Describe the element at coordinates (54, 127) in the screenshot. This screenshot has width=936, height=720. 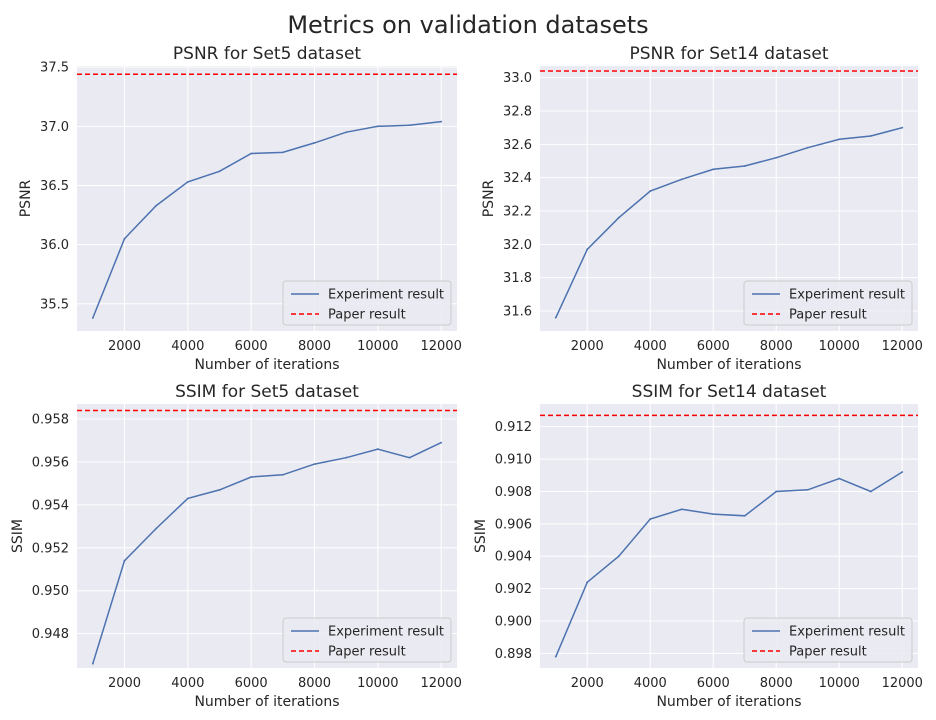
I see `y-tick-label: 37.0` at that location.